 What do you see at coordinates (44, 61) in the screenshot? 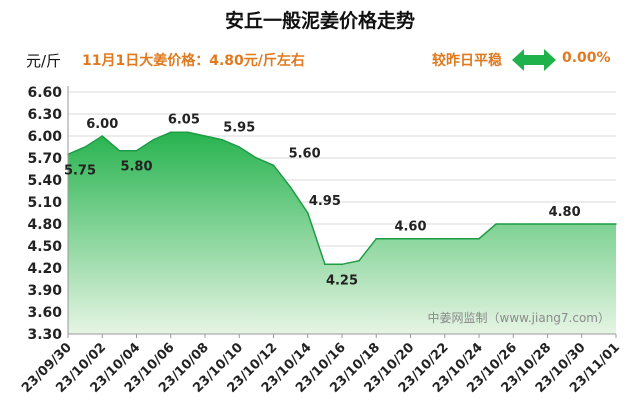
I see `unit-label: 元/斤` at bounding box center [44, 61].